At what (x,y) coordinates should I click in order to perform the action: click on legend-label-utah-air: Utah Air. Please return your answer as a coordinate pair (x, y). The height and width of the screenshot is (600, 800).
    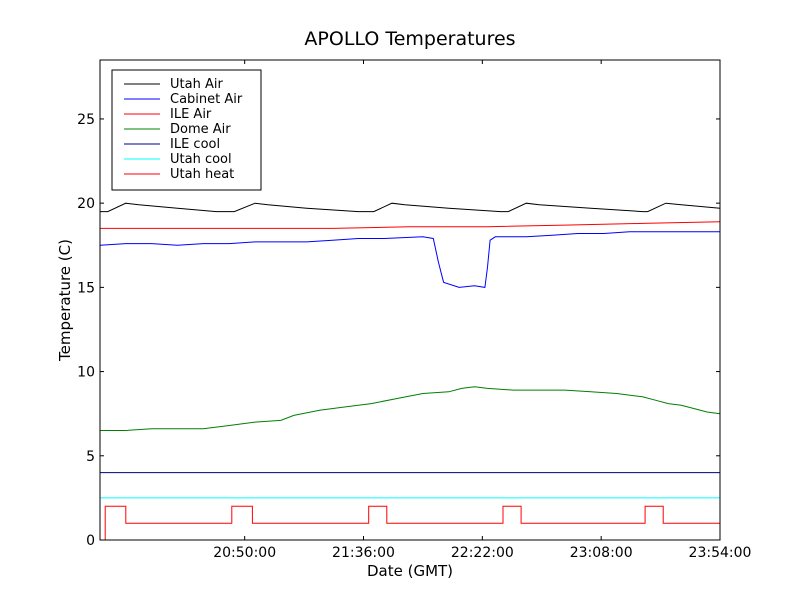
    Looking at the image, I should click on (196, 84).